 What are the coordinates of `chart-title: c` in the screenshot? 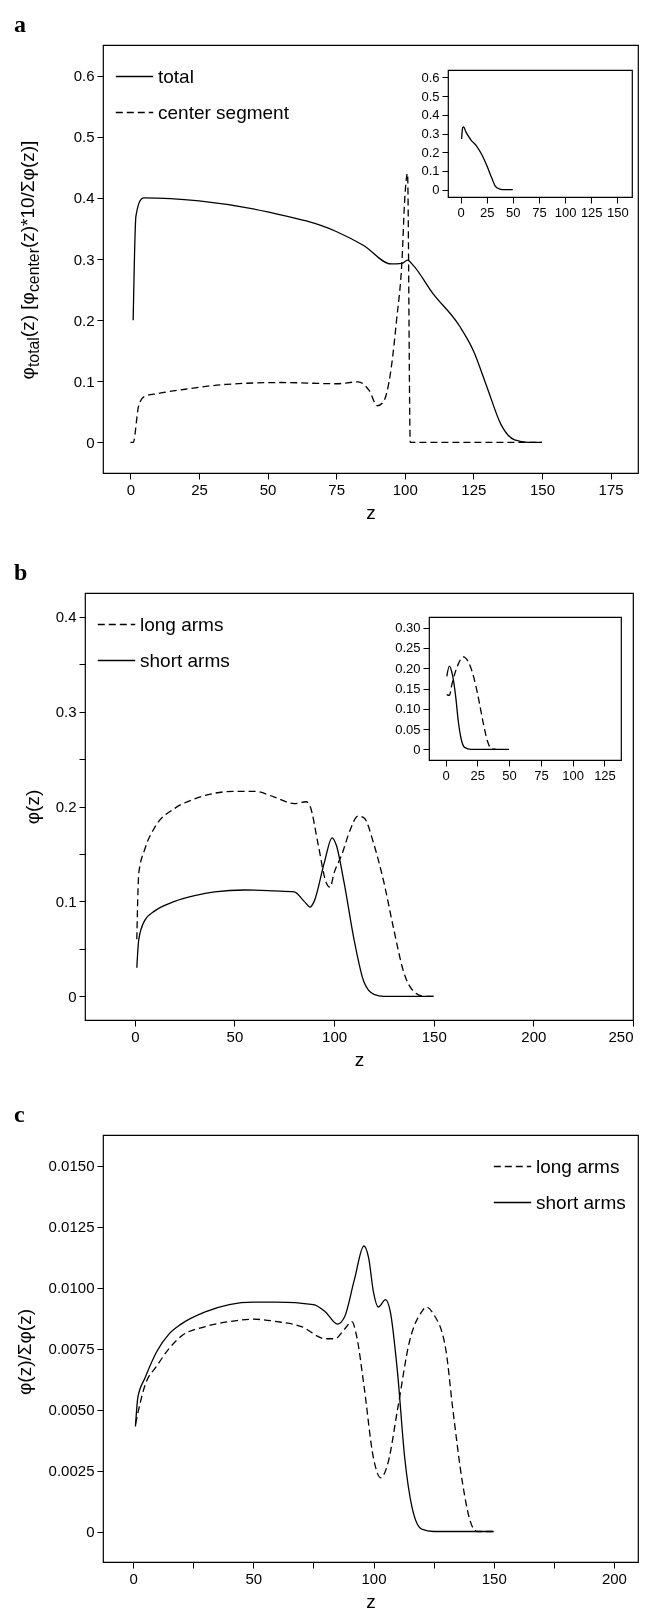 It's located at (19, 1114).